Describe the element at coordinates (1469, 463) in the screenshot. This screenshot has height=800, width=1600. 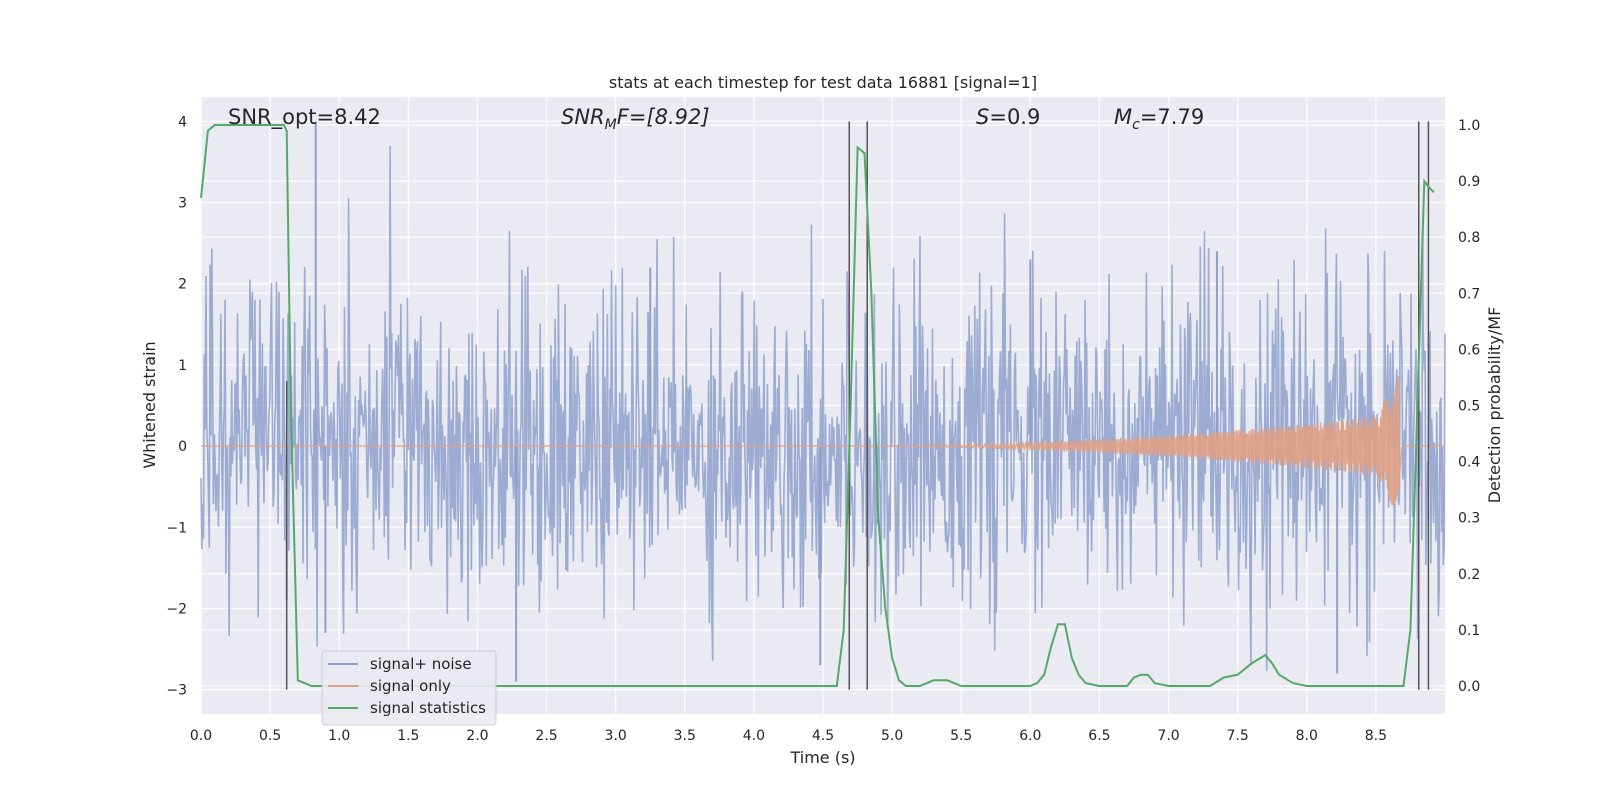
I see `y2-tick-label-4: 0.4` at that location.